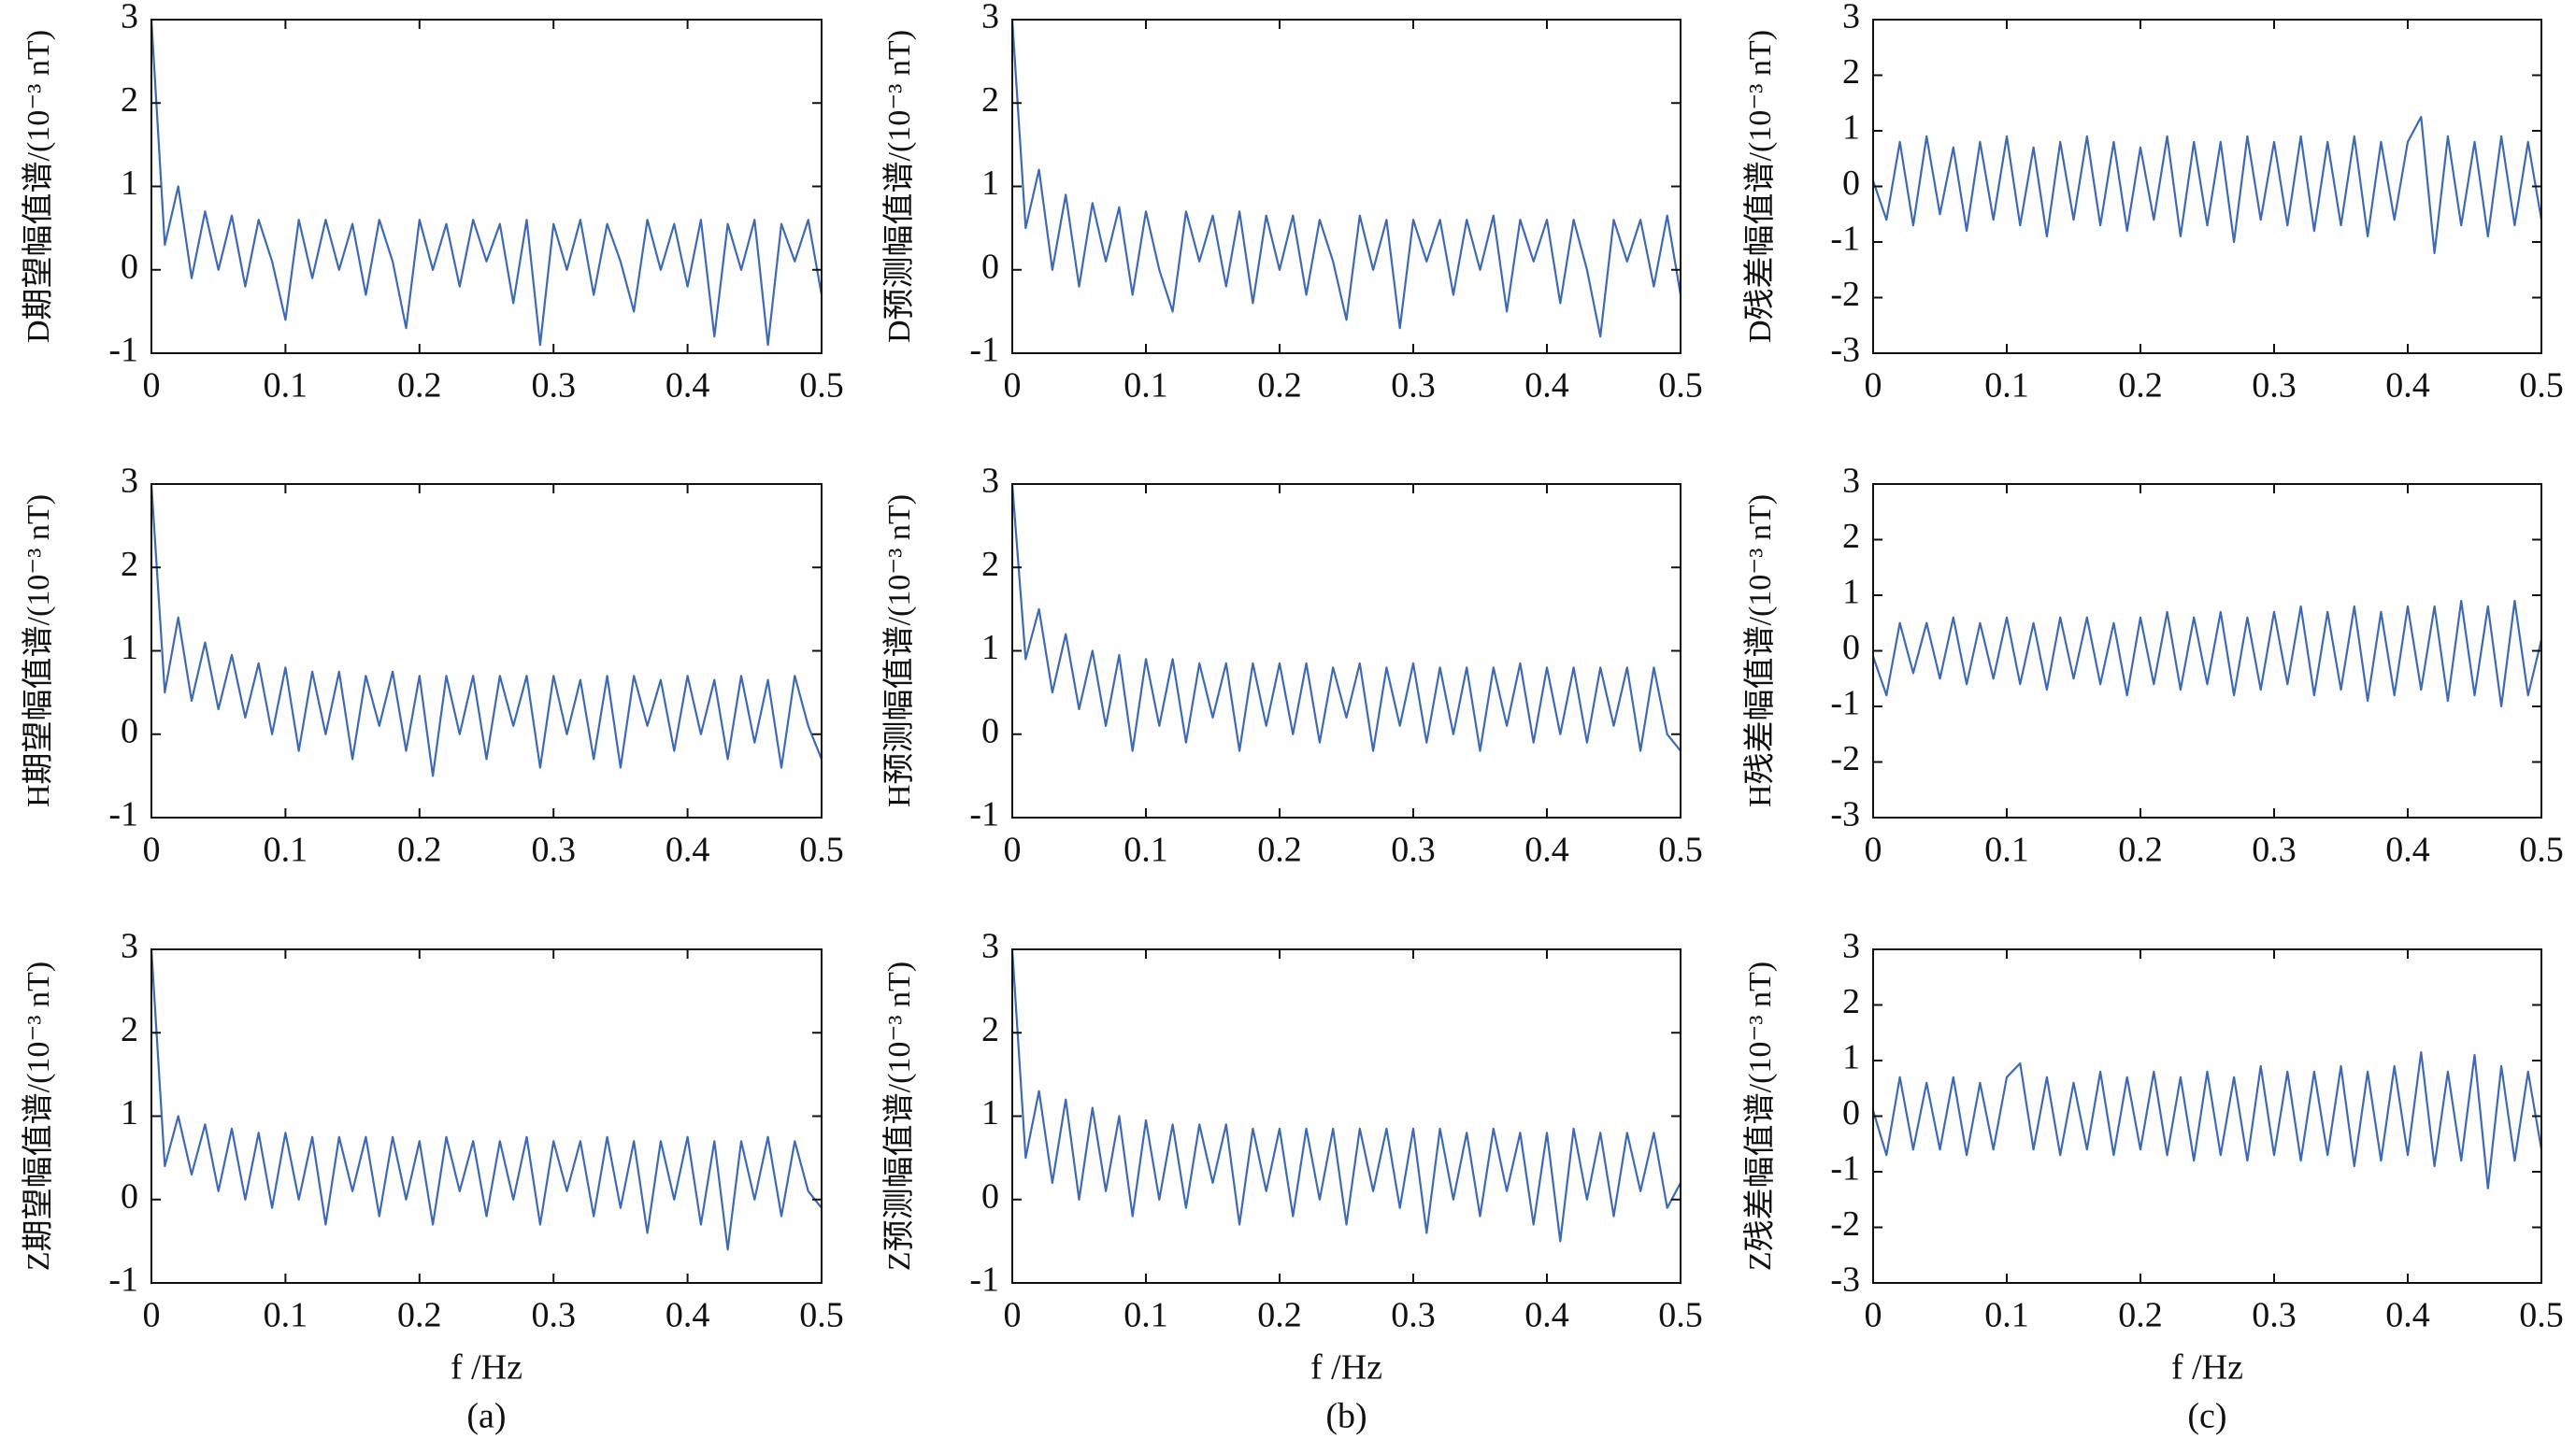 The height and width of the screenshot is (1453, 2576). Describe the element at coordinates (899, 186) in the screenshot. I see `y-axis-label: D预测幅值谱/(10⁻³ nT)` at that location.